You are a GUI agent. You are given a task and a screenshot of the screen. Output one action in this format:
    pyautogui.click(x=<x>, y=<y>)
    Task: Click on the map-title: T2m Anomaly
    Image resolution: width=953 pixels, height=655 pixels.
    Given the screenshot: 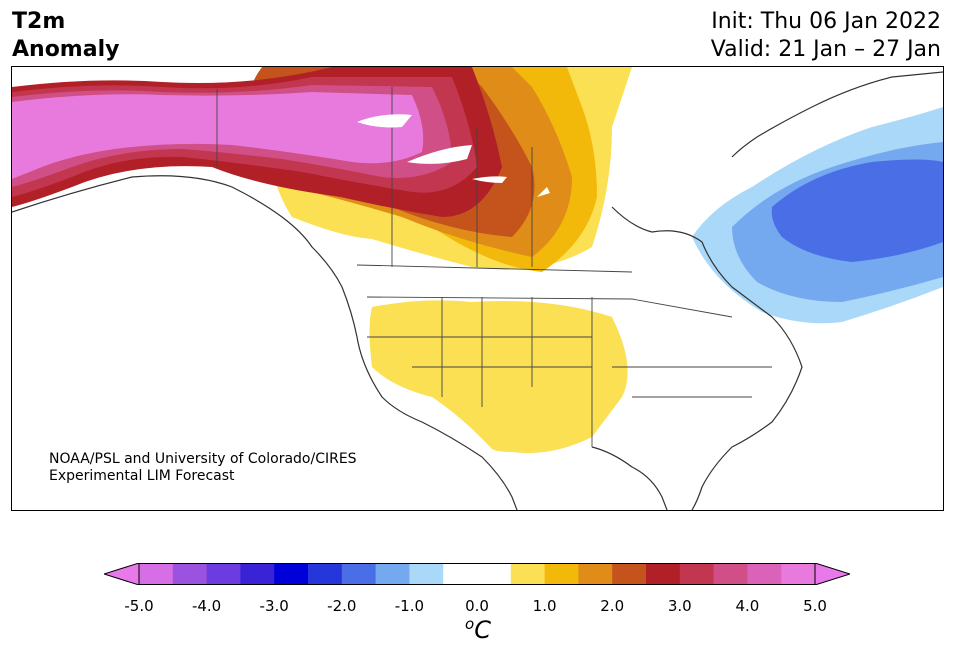 What is the action you would take?
    pyautogui.click(x=65, y=36)
    